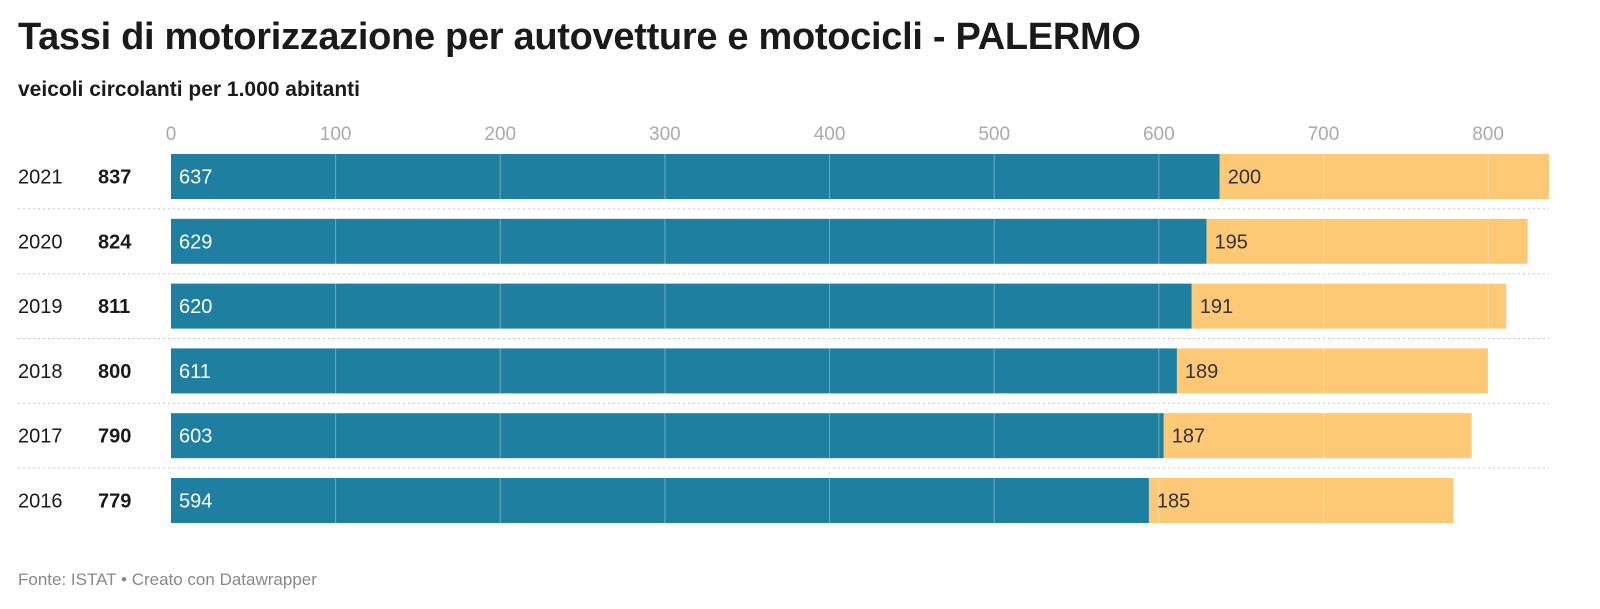  What do you see at coordinates (195, 502) in the screenshot?
I see `value-label-autovetture: 594` at bounding box center [195, 502].